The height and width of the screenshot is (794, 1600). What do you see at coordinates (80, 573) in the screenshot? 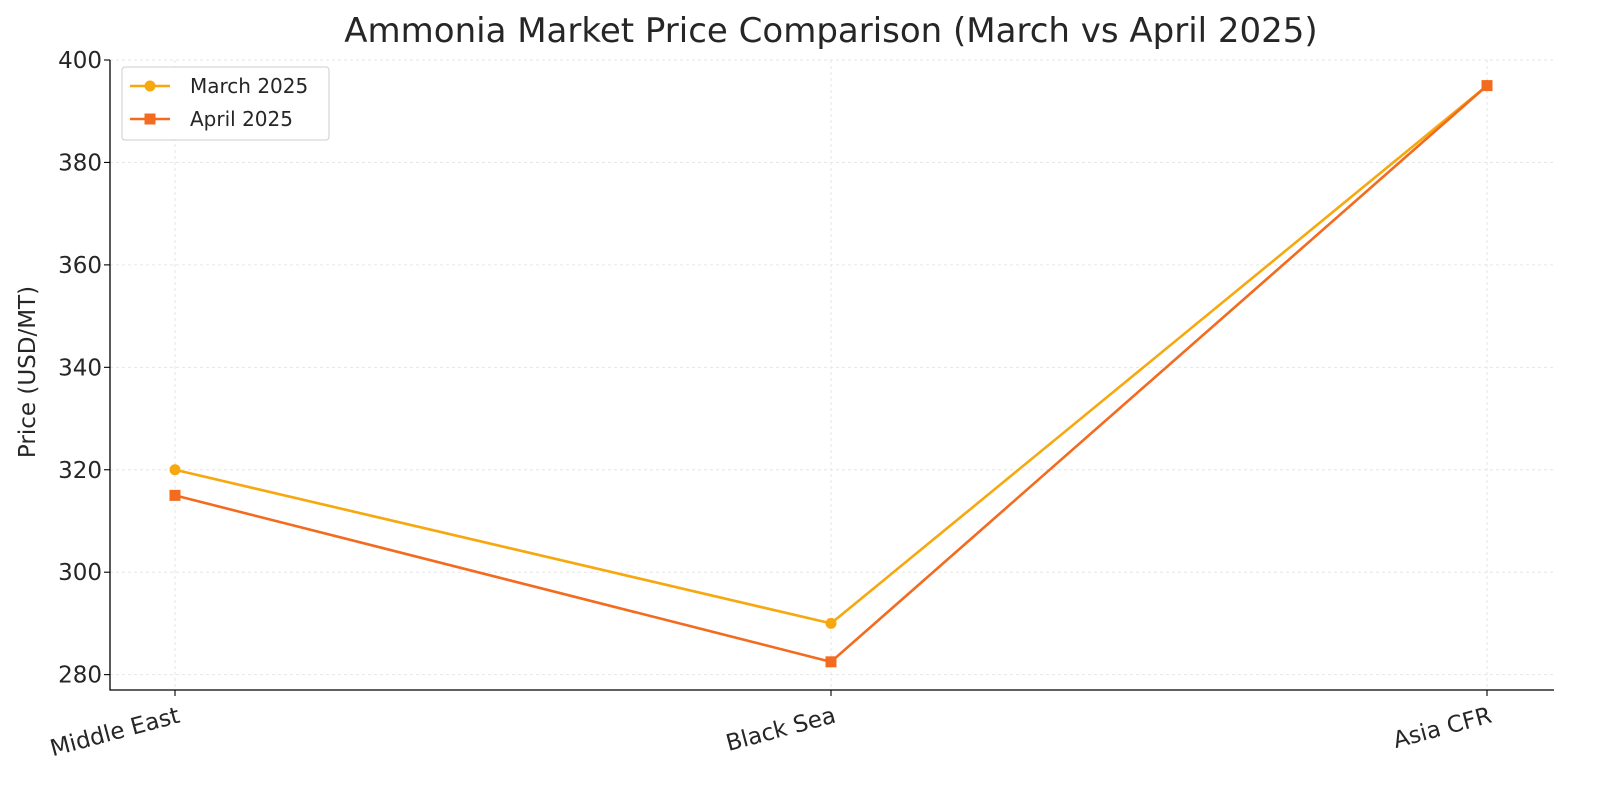
I see `y-tick-label: 300` at bounding box center [80, 573].